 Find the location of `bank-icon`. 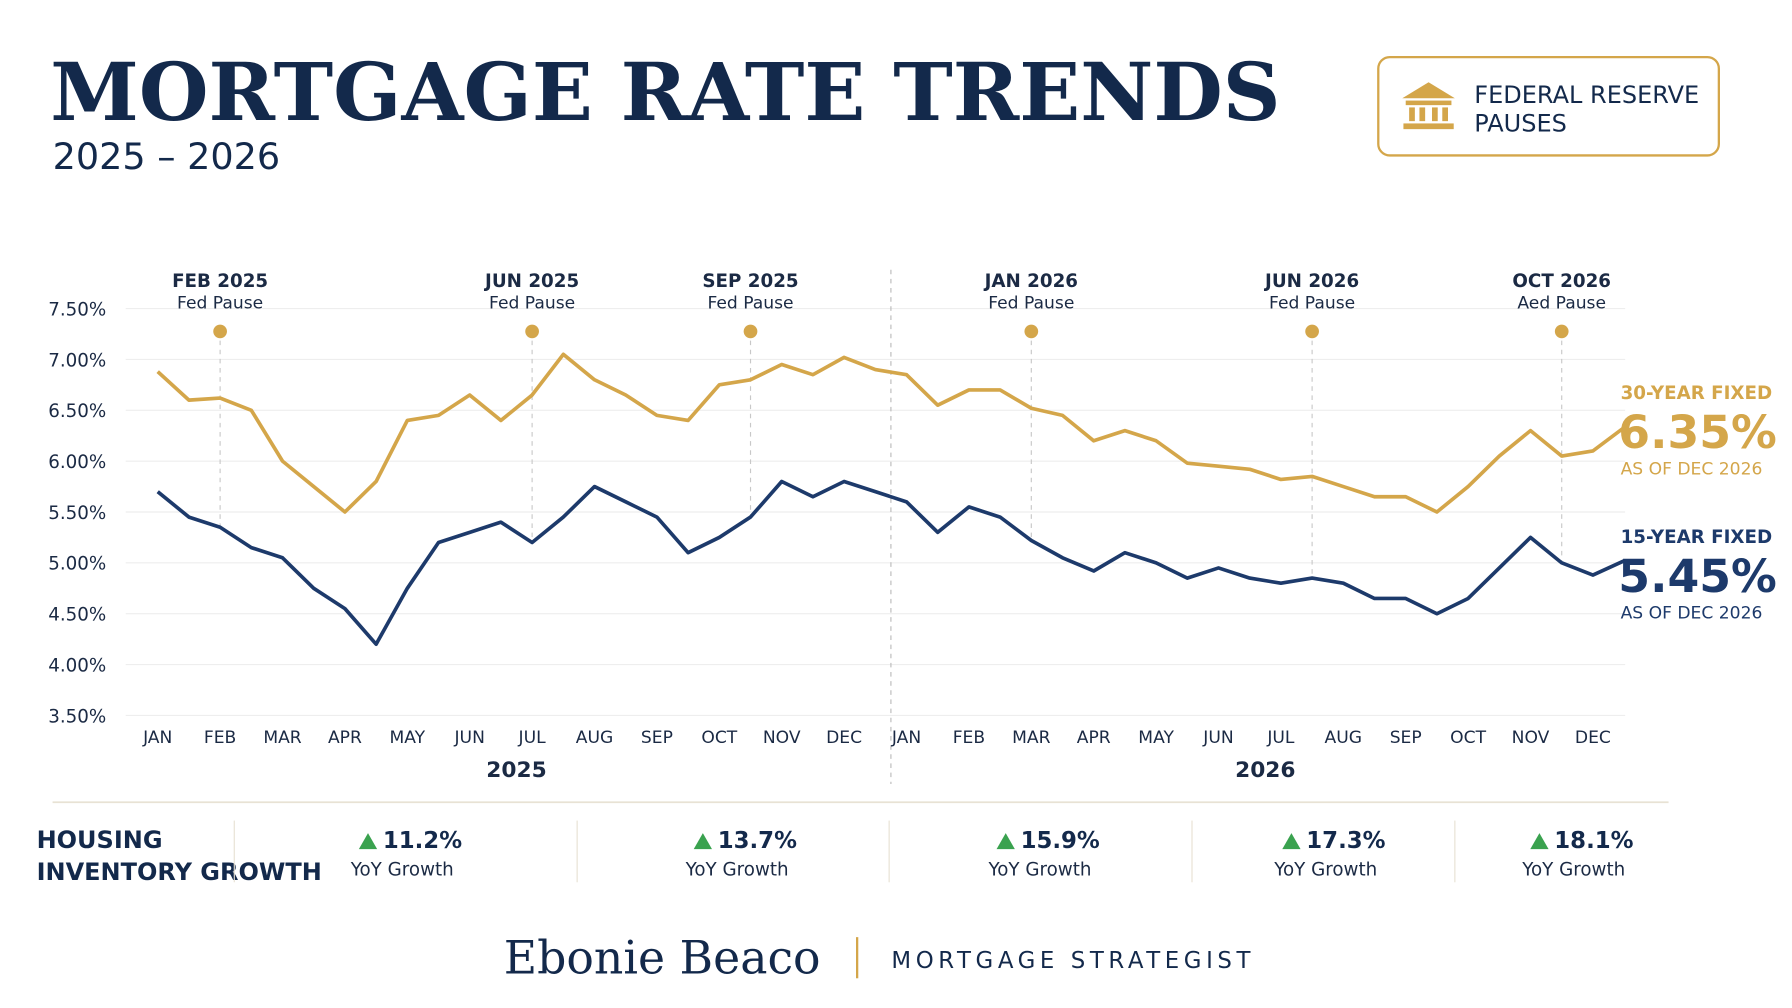

bank-icon is located at coordinates (1428, 106).